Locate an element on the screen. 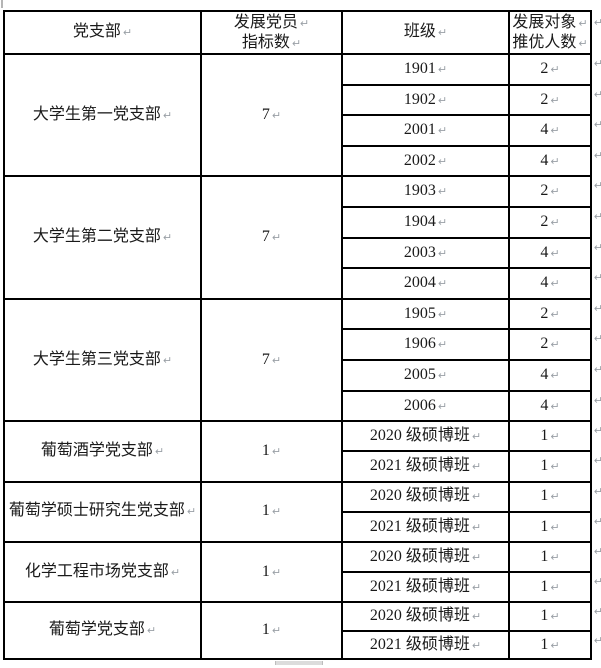  header-cell-branch: 党支部 ↵ is located at coordinates (102, 32).